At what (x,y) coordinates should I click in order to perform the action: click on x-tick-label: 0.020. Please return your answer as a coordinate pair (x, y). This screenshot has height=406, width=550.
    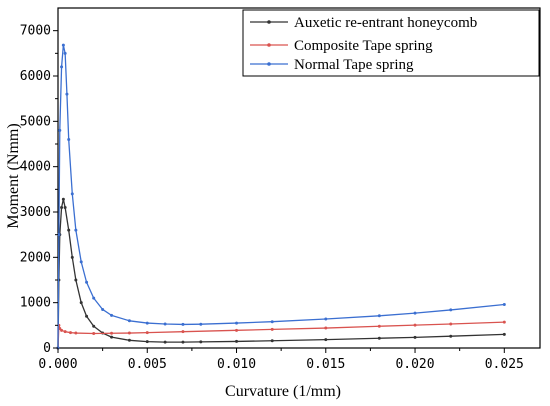
    Looking at the image, I should click on (414, 364).